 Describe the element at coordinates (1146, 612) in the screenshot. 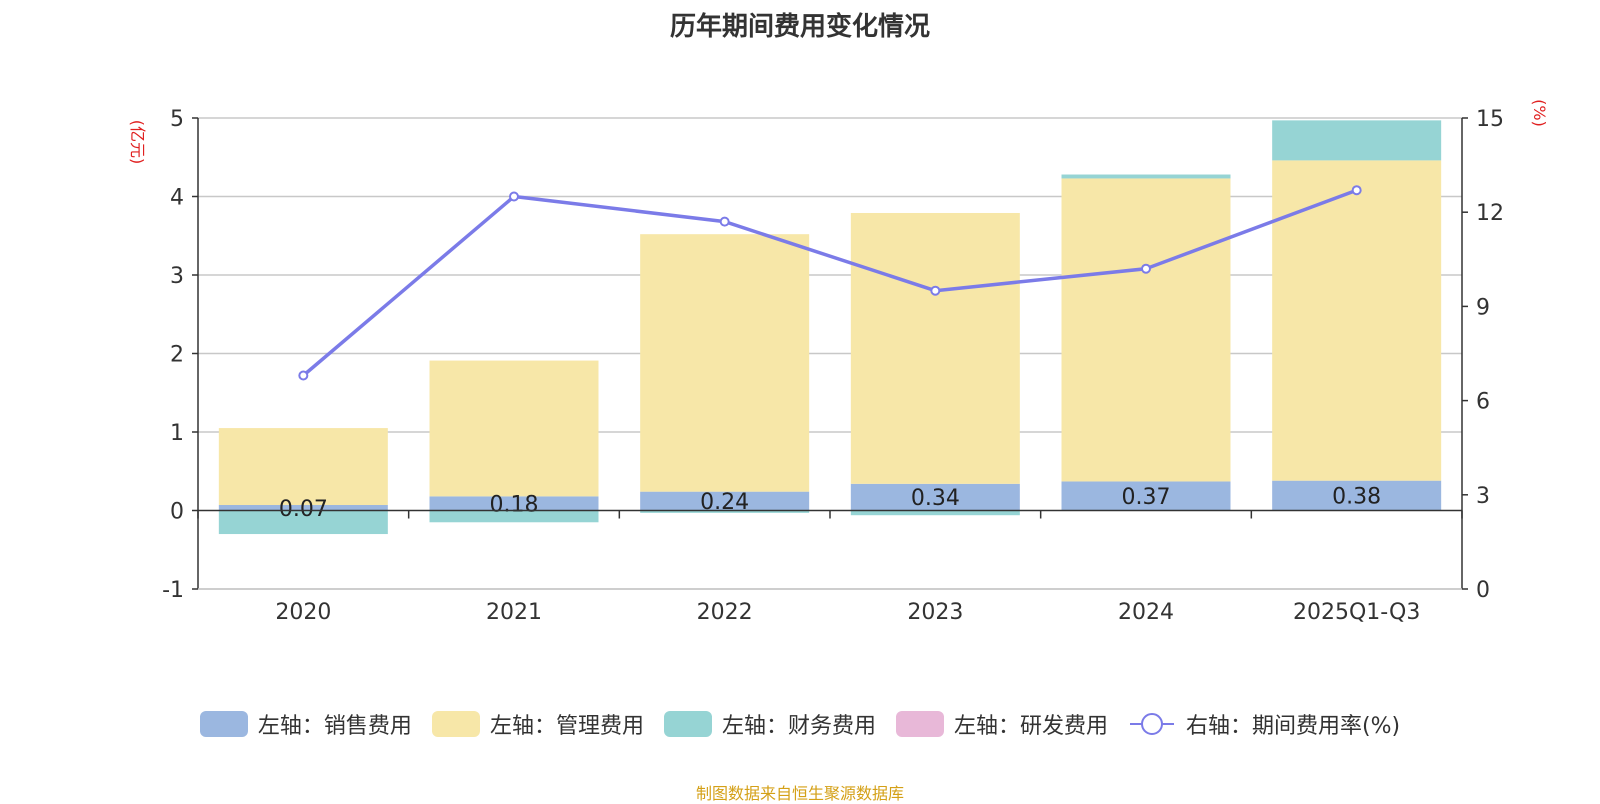

I see `x-axis-tick-label: 2024` at that location.